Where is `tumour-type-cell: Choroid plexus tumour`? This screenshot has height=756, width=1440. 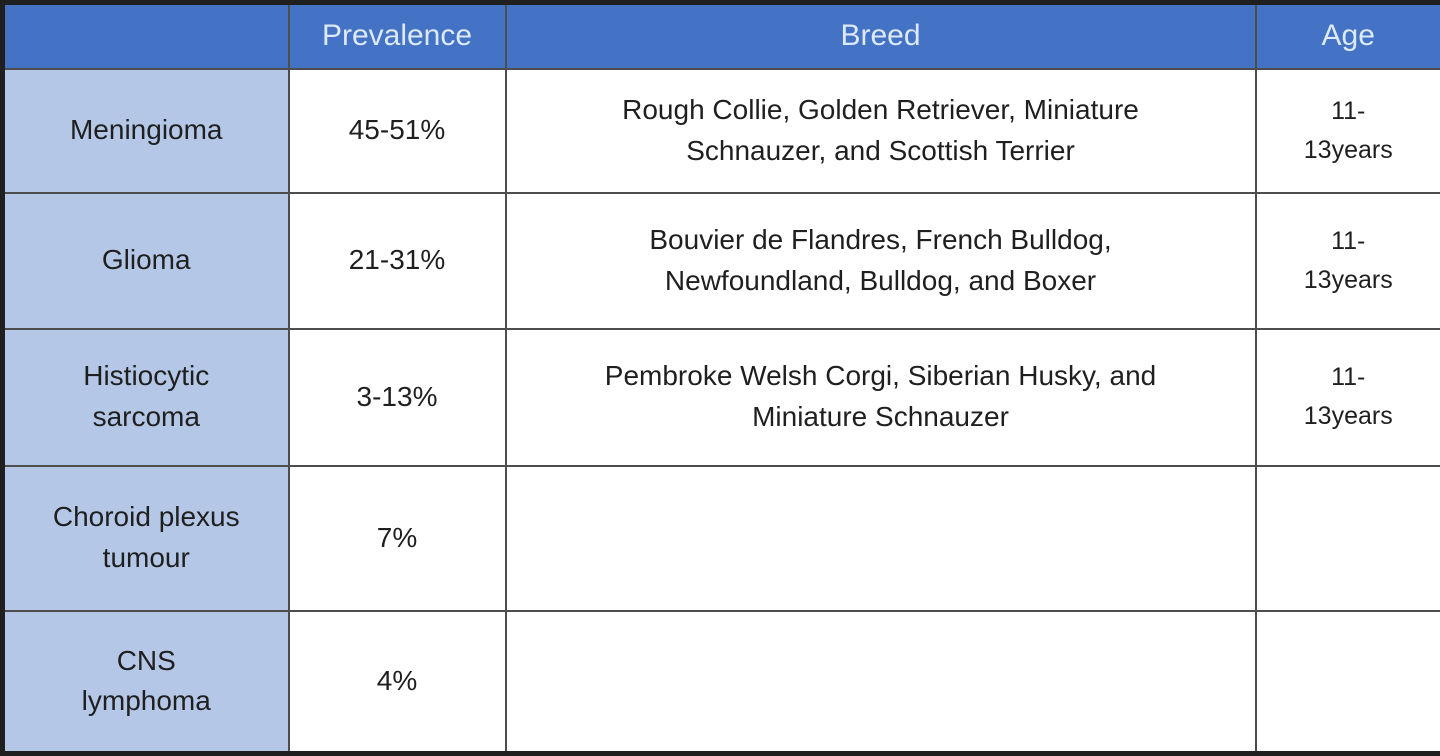 tumour-type-cell: Choroid plexus tumour is located at coordinates (146, 538).